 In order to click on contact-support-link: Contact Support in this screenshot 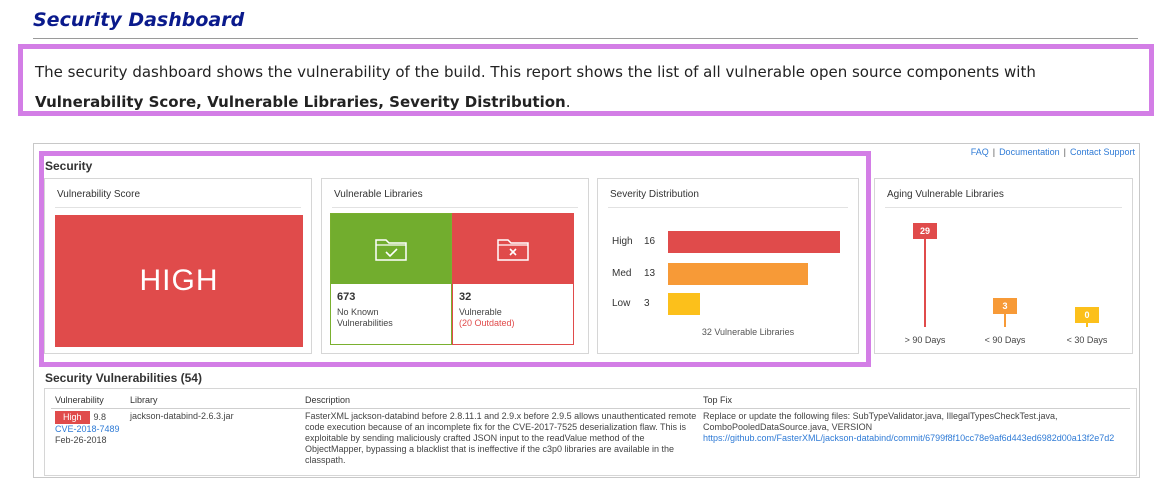, I will do `click(1102, 152)`.